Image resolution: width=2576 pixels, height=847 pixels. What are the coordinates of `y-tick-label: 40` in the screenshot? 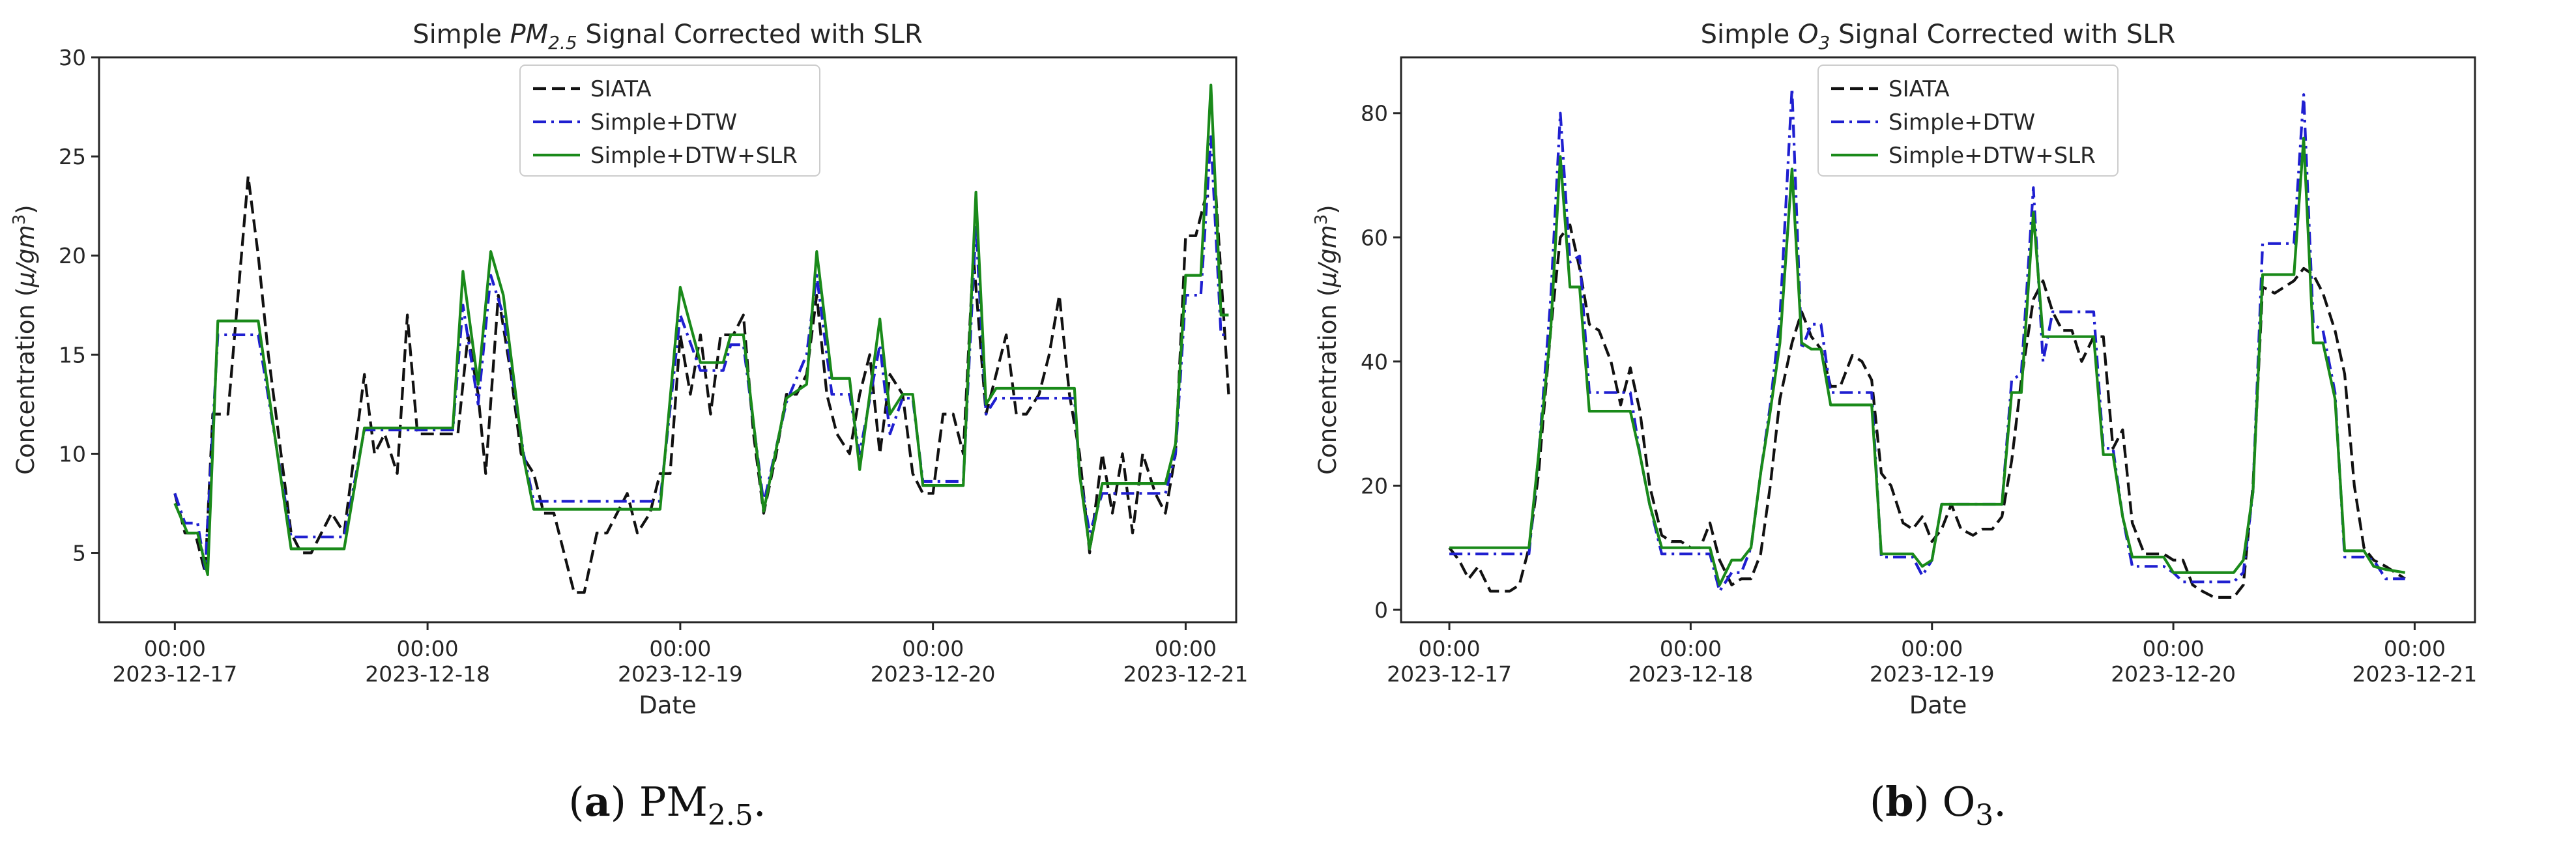 It's located at (1374, 362).